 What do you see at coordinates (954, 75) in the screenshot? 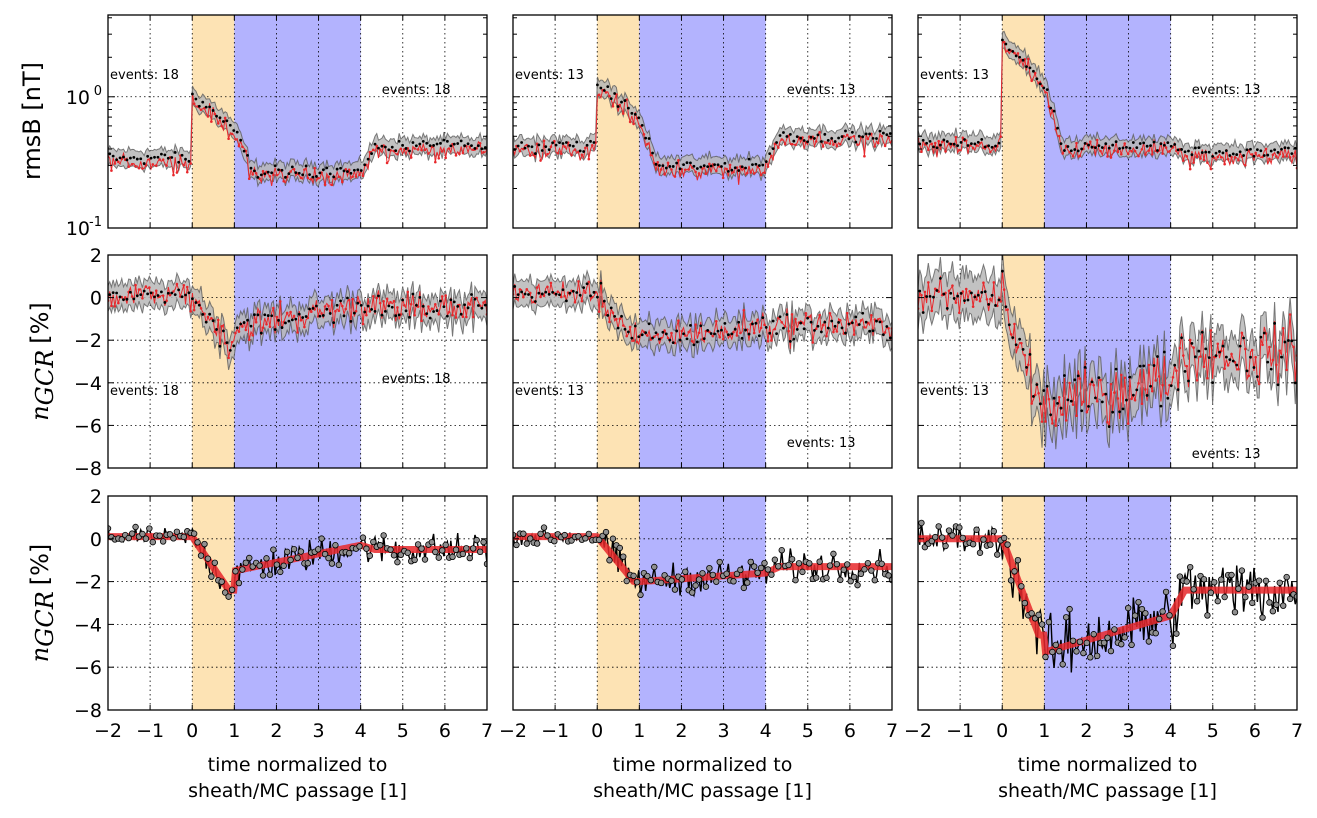
I see `events-label-left: events: 13` at bounding box center [954, 75].